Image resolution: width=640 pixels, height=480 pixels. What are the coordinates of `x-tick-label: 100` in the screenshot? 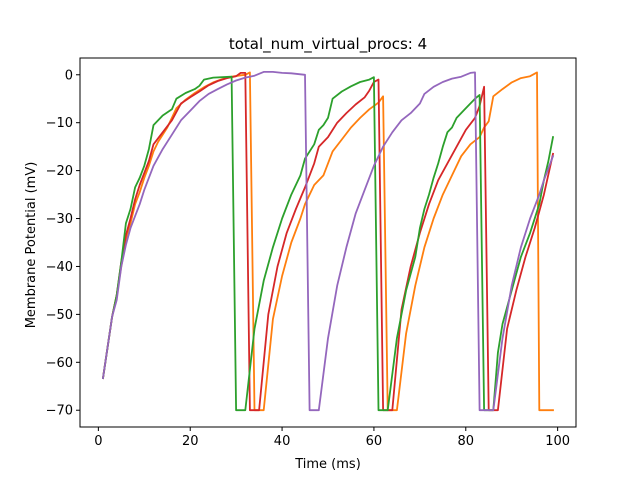 It's located at (557, 441).